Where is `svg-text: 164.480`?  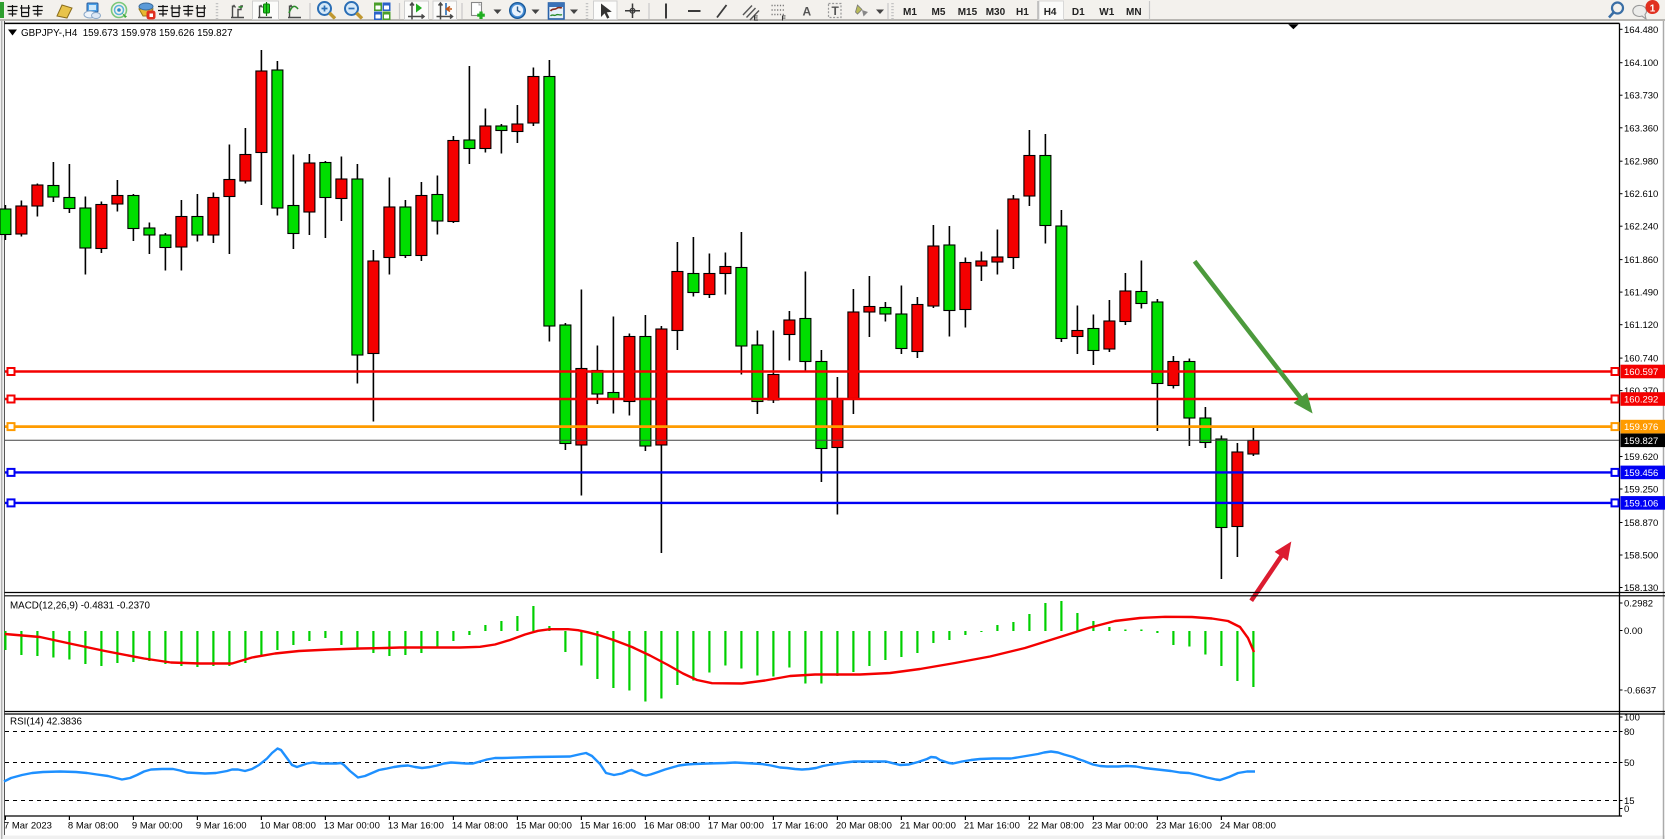
svg-text: 164.480 is located at coordinates (1641, 30).